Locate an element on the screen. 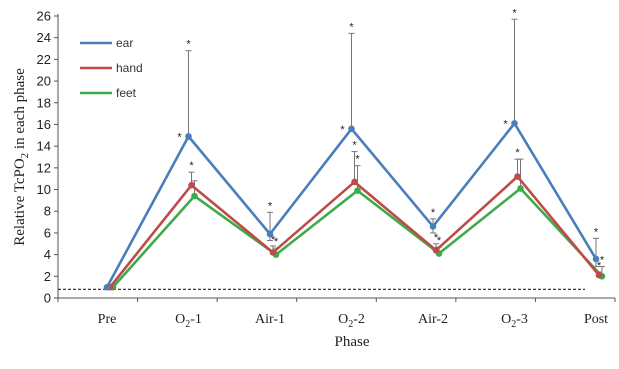  y-tick-label: 0 is located at coordinates (47, 298).